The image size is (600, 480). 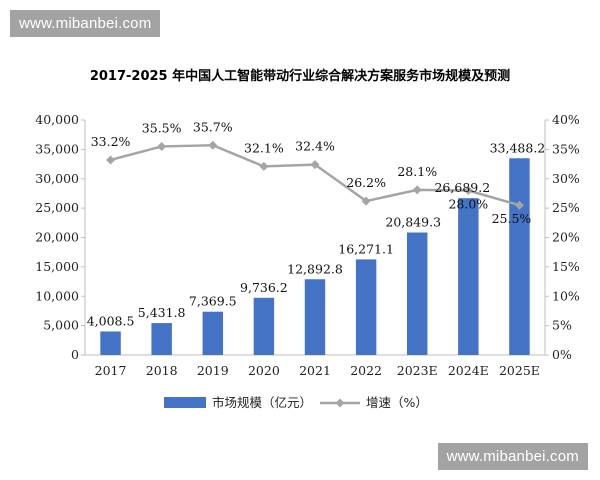 What do you see at coordinates (340, 403) in the screenshot?
I see `legend-swatch-marker` at bounding box center [340, 403].